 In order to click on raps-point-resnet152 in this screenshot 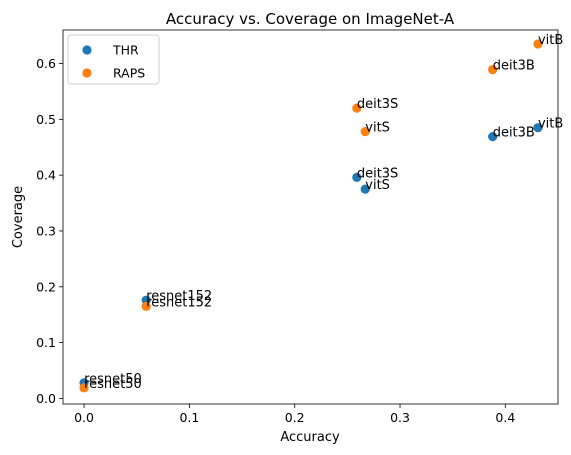, I will do `click(146, 306)`.